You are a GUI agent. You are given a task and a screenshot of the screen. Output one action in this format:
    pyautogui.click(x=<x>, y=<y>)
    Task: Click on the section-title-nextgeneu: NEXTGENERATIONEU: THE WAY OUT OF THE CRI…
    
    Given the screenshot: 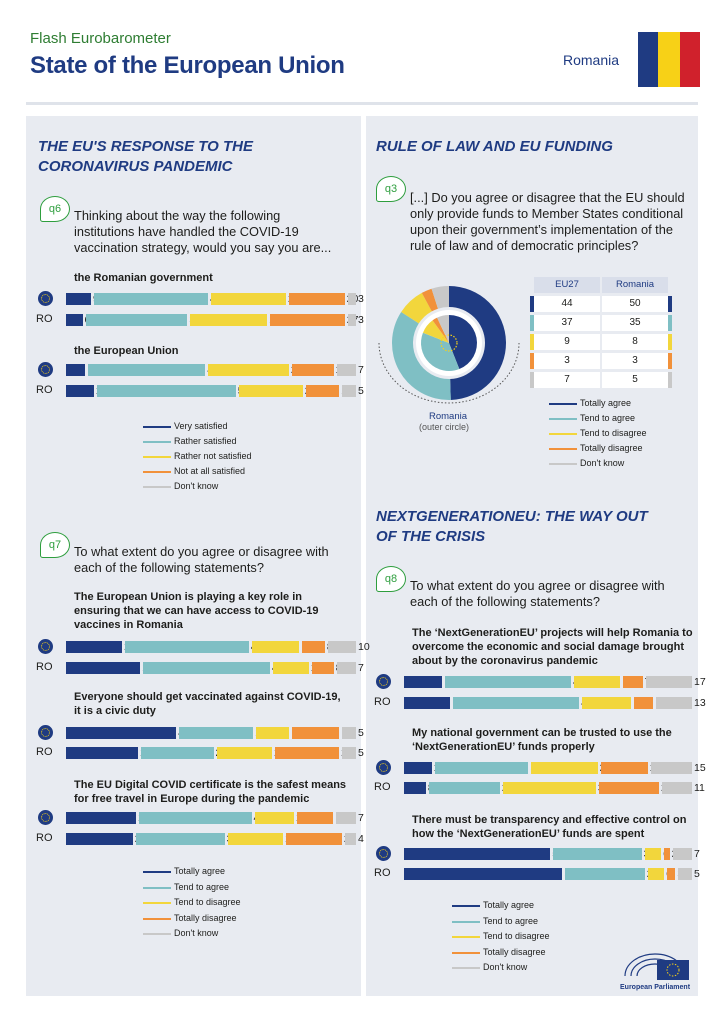 What is the action you would take?
    pyautogui.click(x=512, y=526)
    